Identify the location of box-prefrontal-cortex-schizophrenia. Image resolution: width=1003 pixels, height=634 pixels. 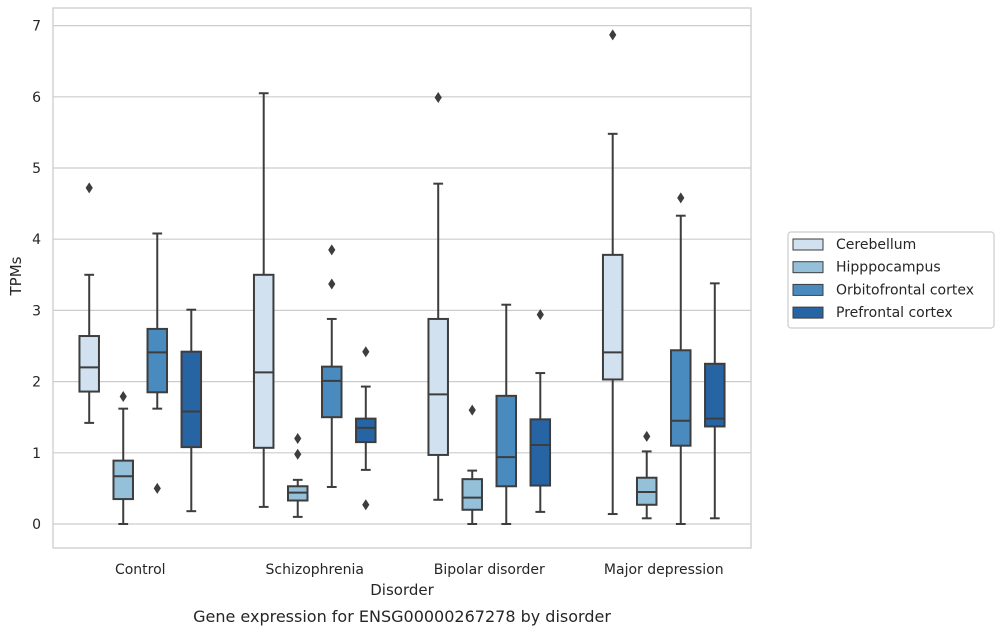
(366, 428).